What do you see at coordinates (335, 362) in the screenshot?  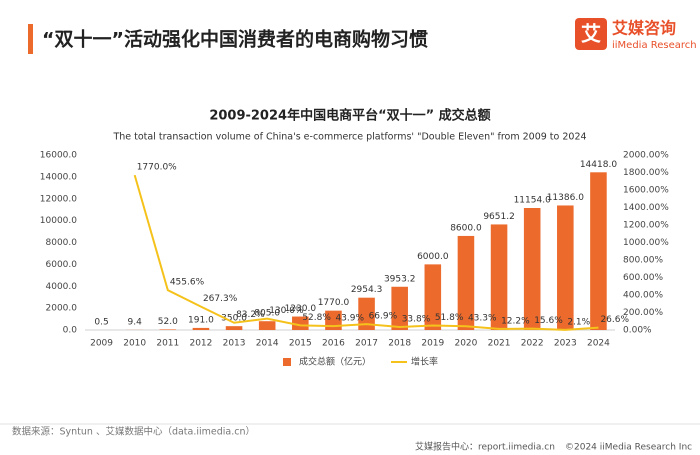 I see `legend-label: 成交总额（亿元）` at bounding box center [335, 362].